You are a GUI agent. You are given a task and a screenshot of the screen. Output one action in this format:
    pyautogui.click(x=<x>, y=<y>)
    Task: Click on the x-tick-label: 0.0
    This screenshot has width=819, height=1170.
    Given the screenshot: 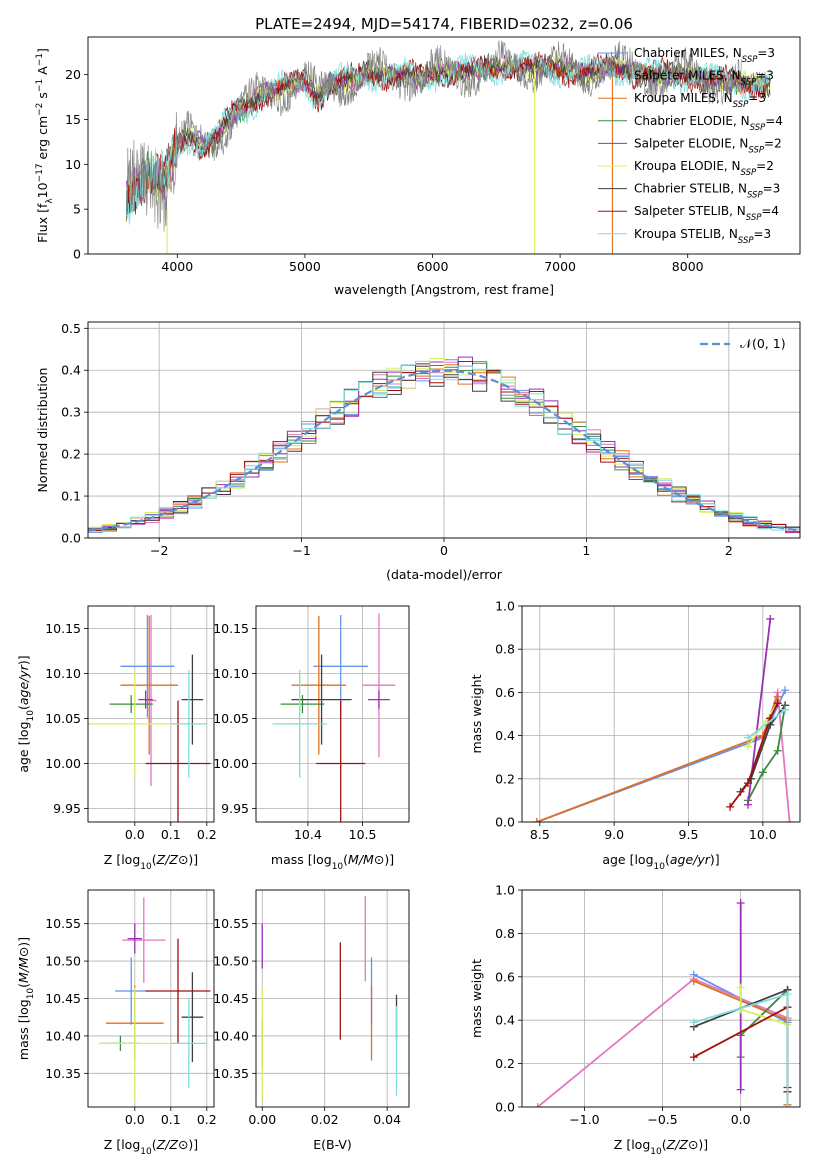 What is the action you would take?
    pyautogui.click(x=135, y=1119)
    